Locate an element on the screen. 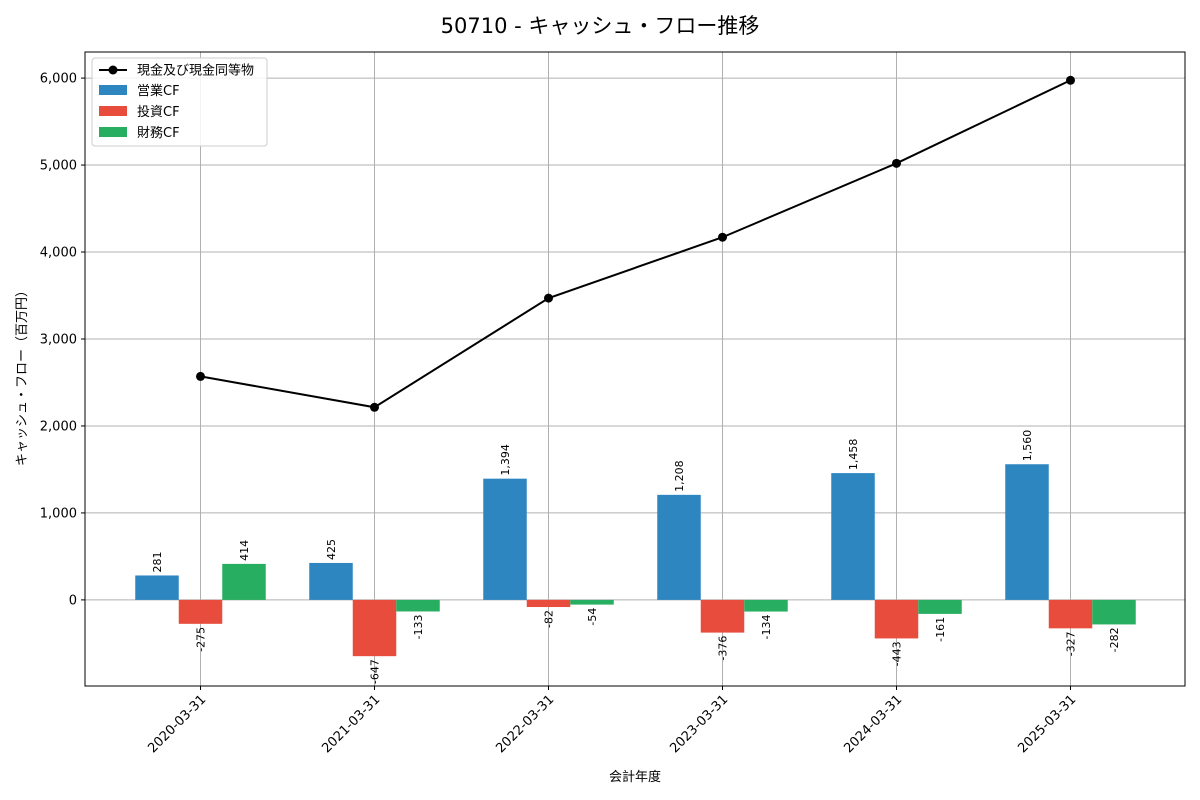 This screenshot has width=1200, height=800. legend-label-operating: 営業CF is located at coordinates (158, 91).